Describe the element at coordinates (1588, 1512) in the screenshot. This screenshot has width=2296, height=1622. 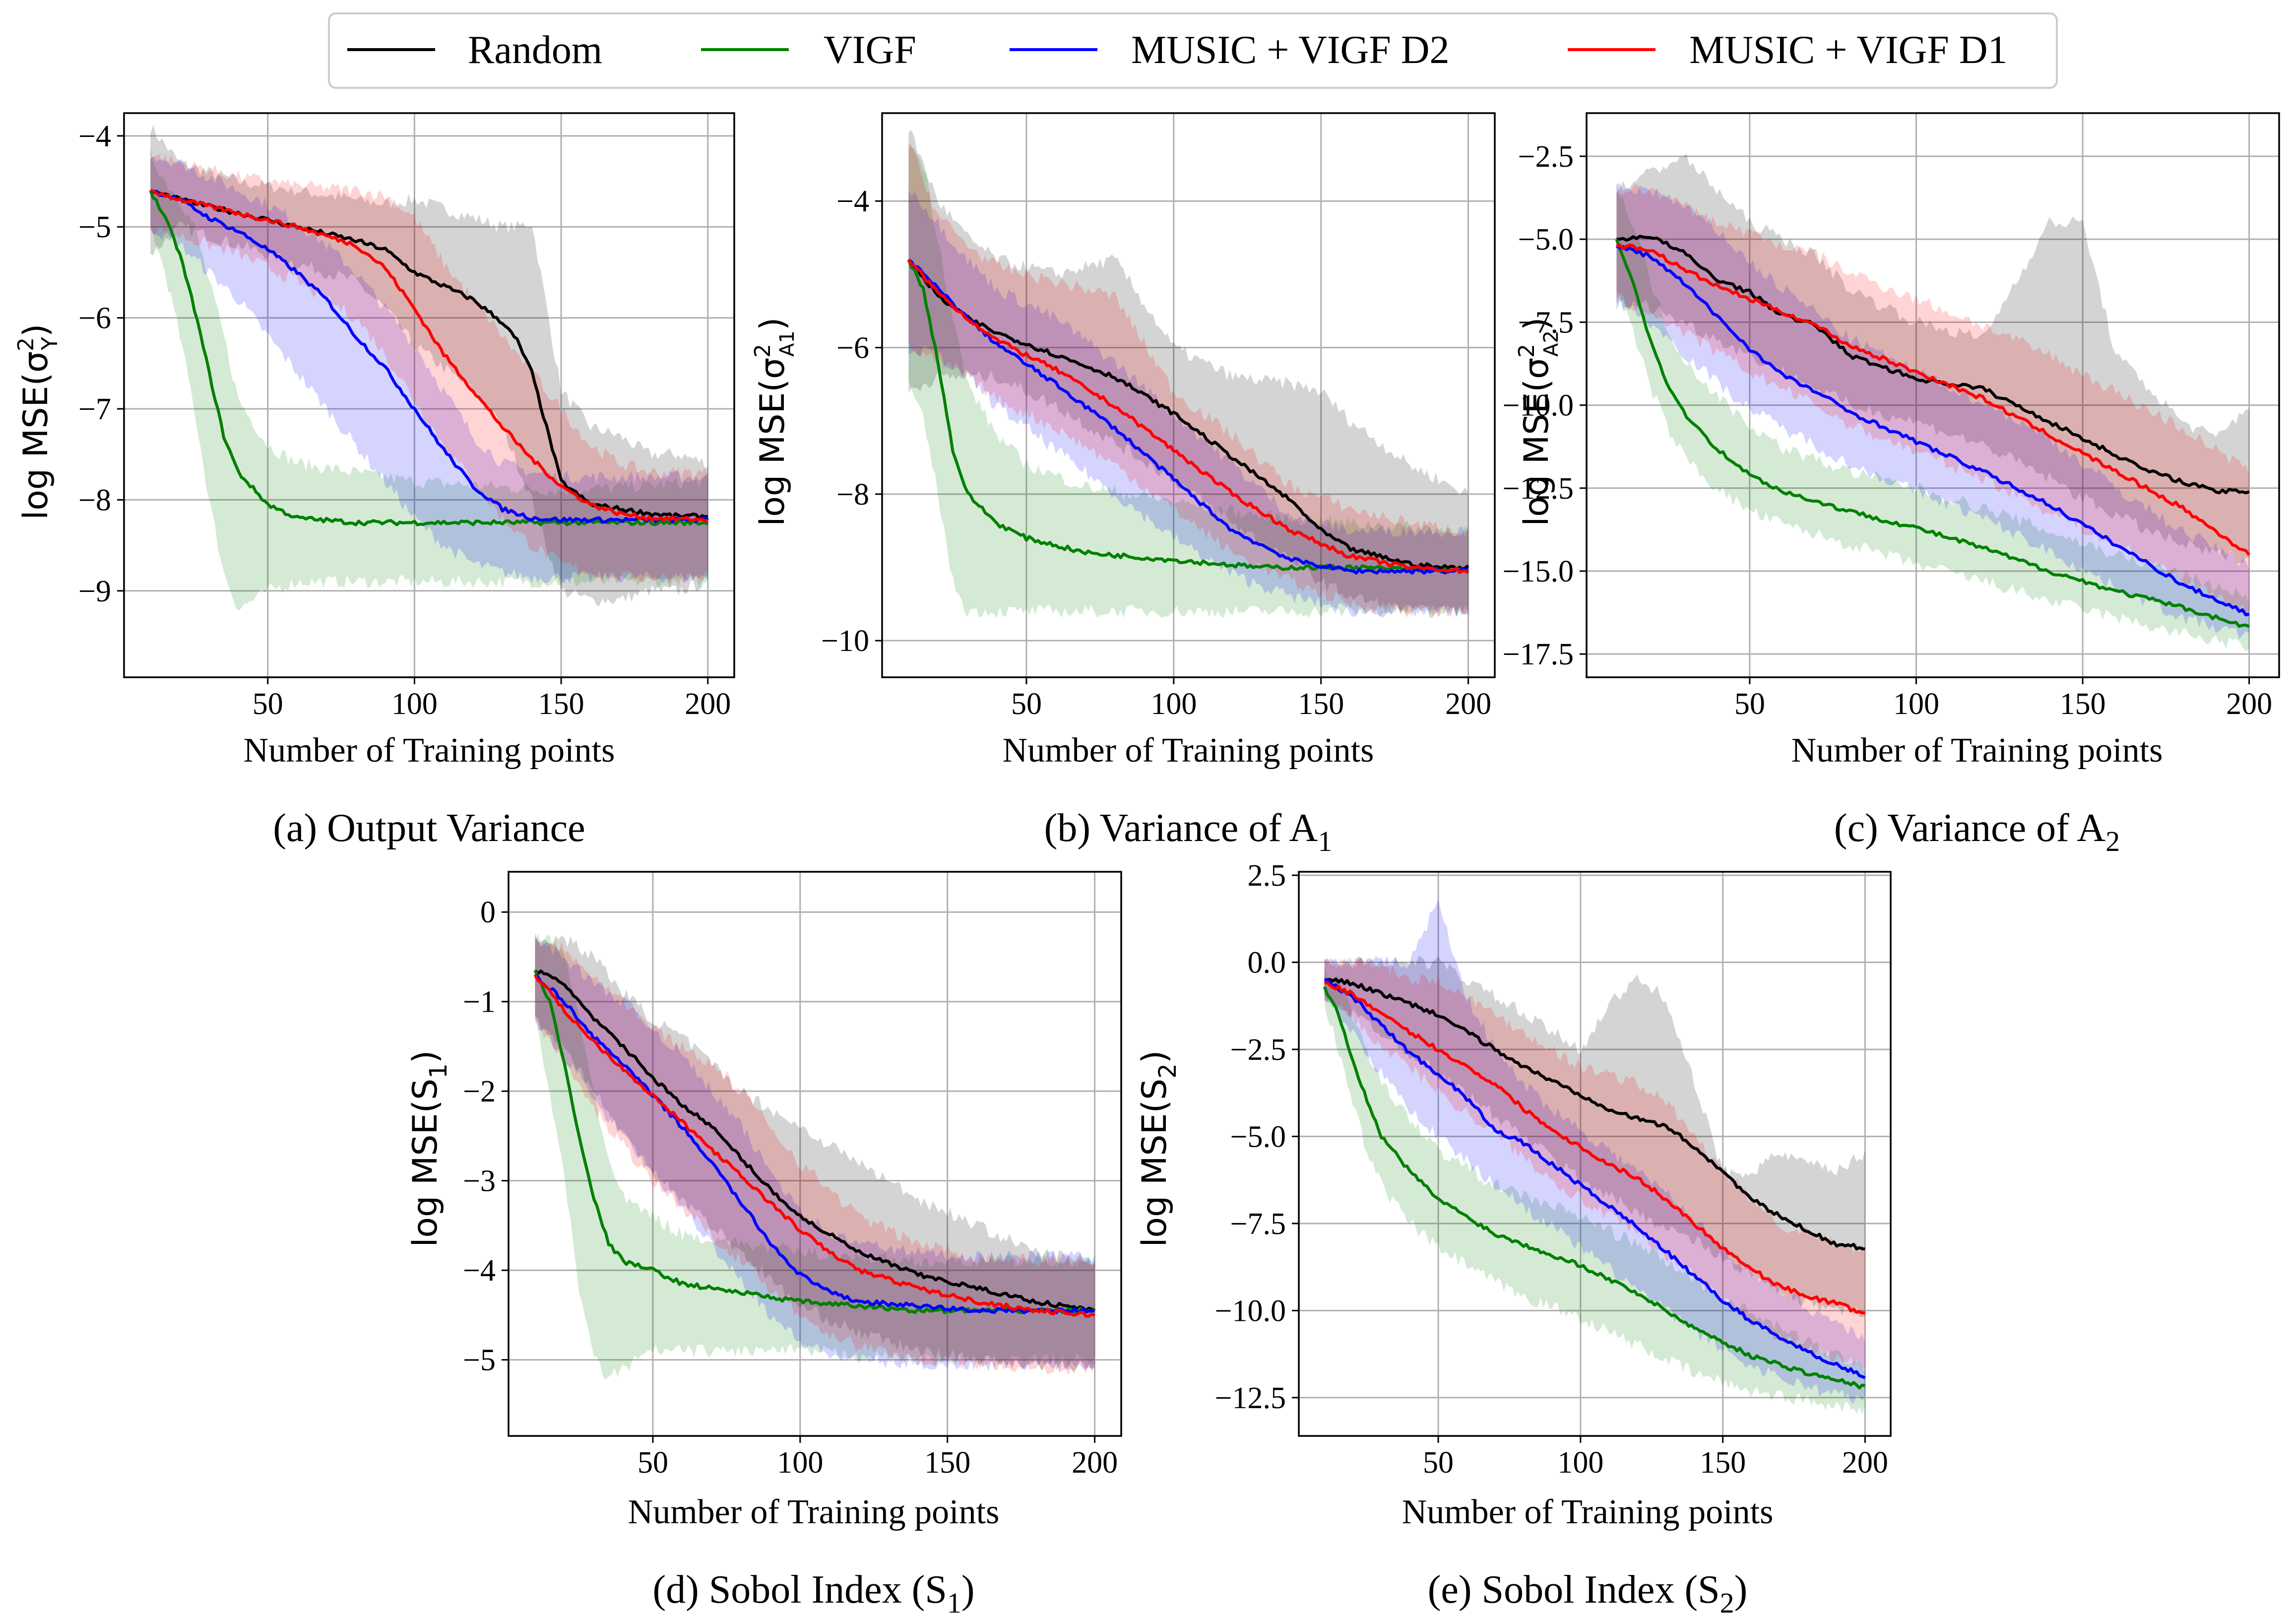
I see `panel-e-xlabel: Number of Training points` at that location.